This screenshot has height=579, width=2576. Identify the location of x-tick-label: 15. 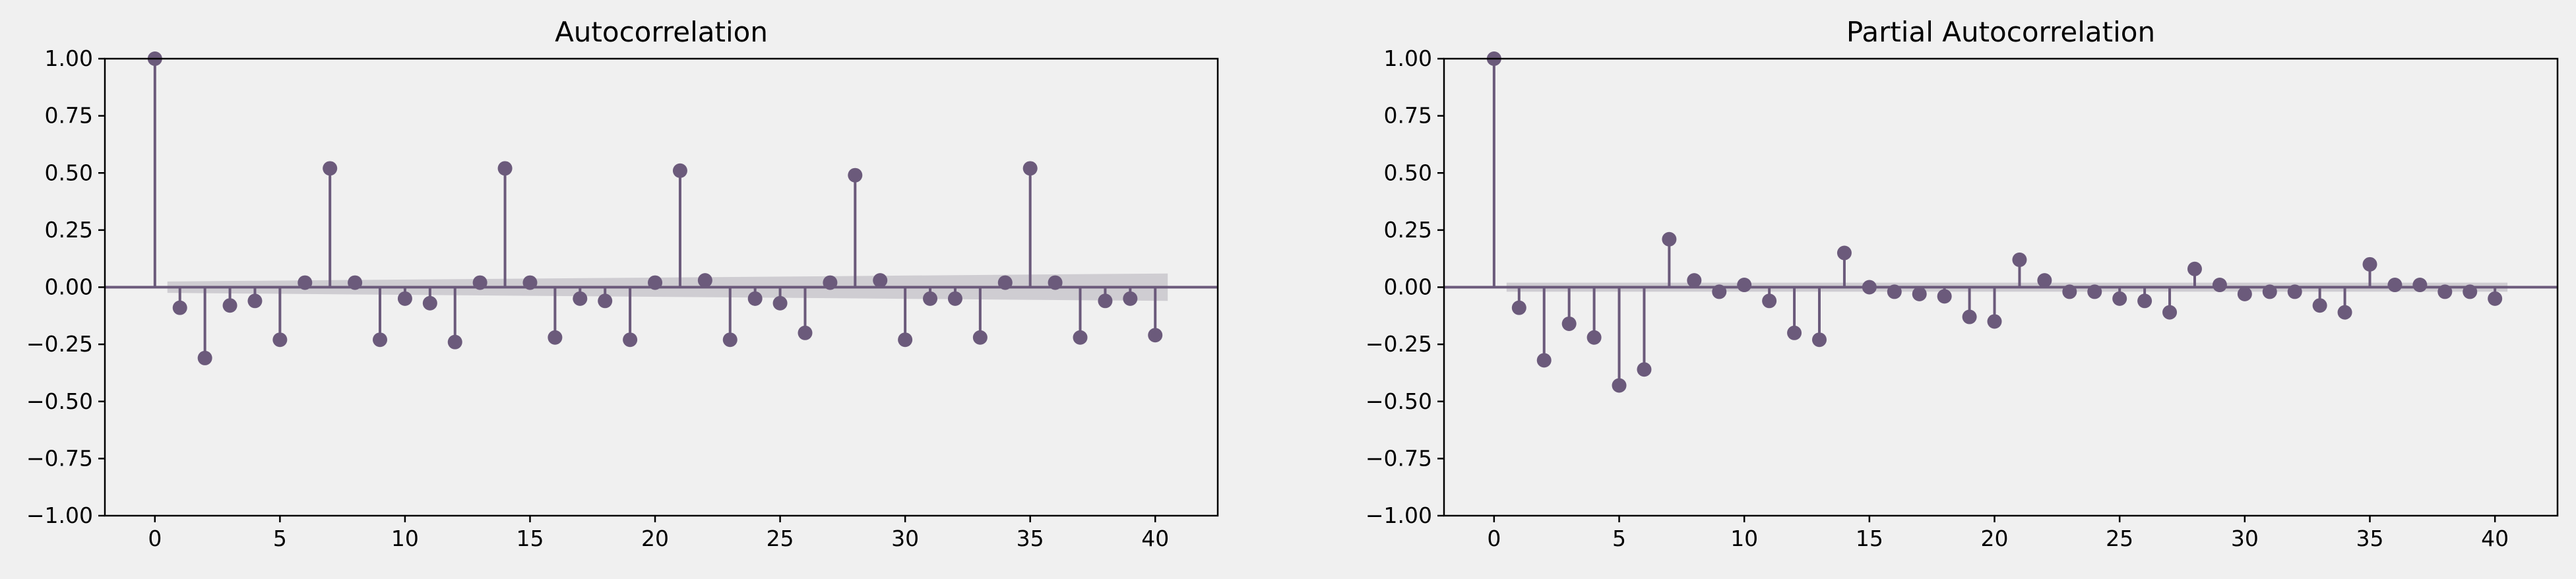
(1870, 538).